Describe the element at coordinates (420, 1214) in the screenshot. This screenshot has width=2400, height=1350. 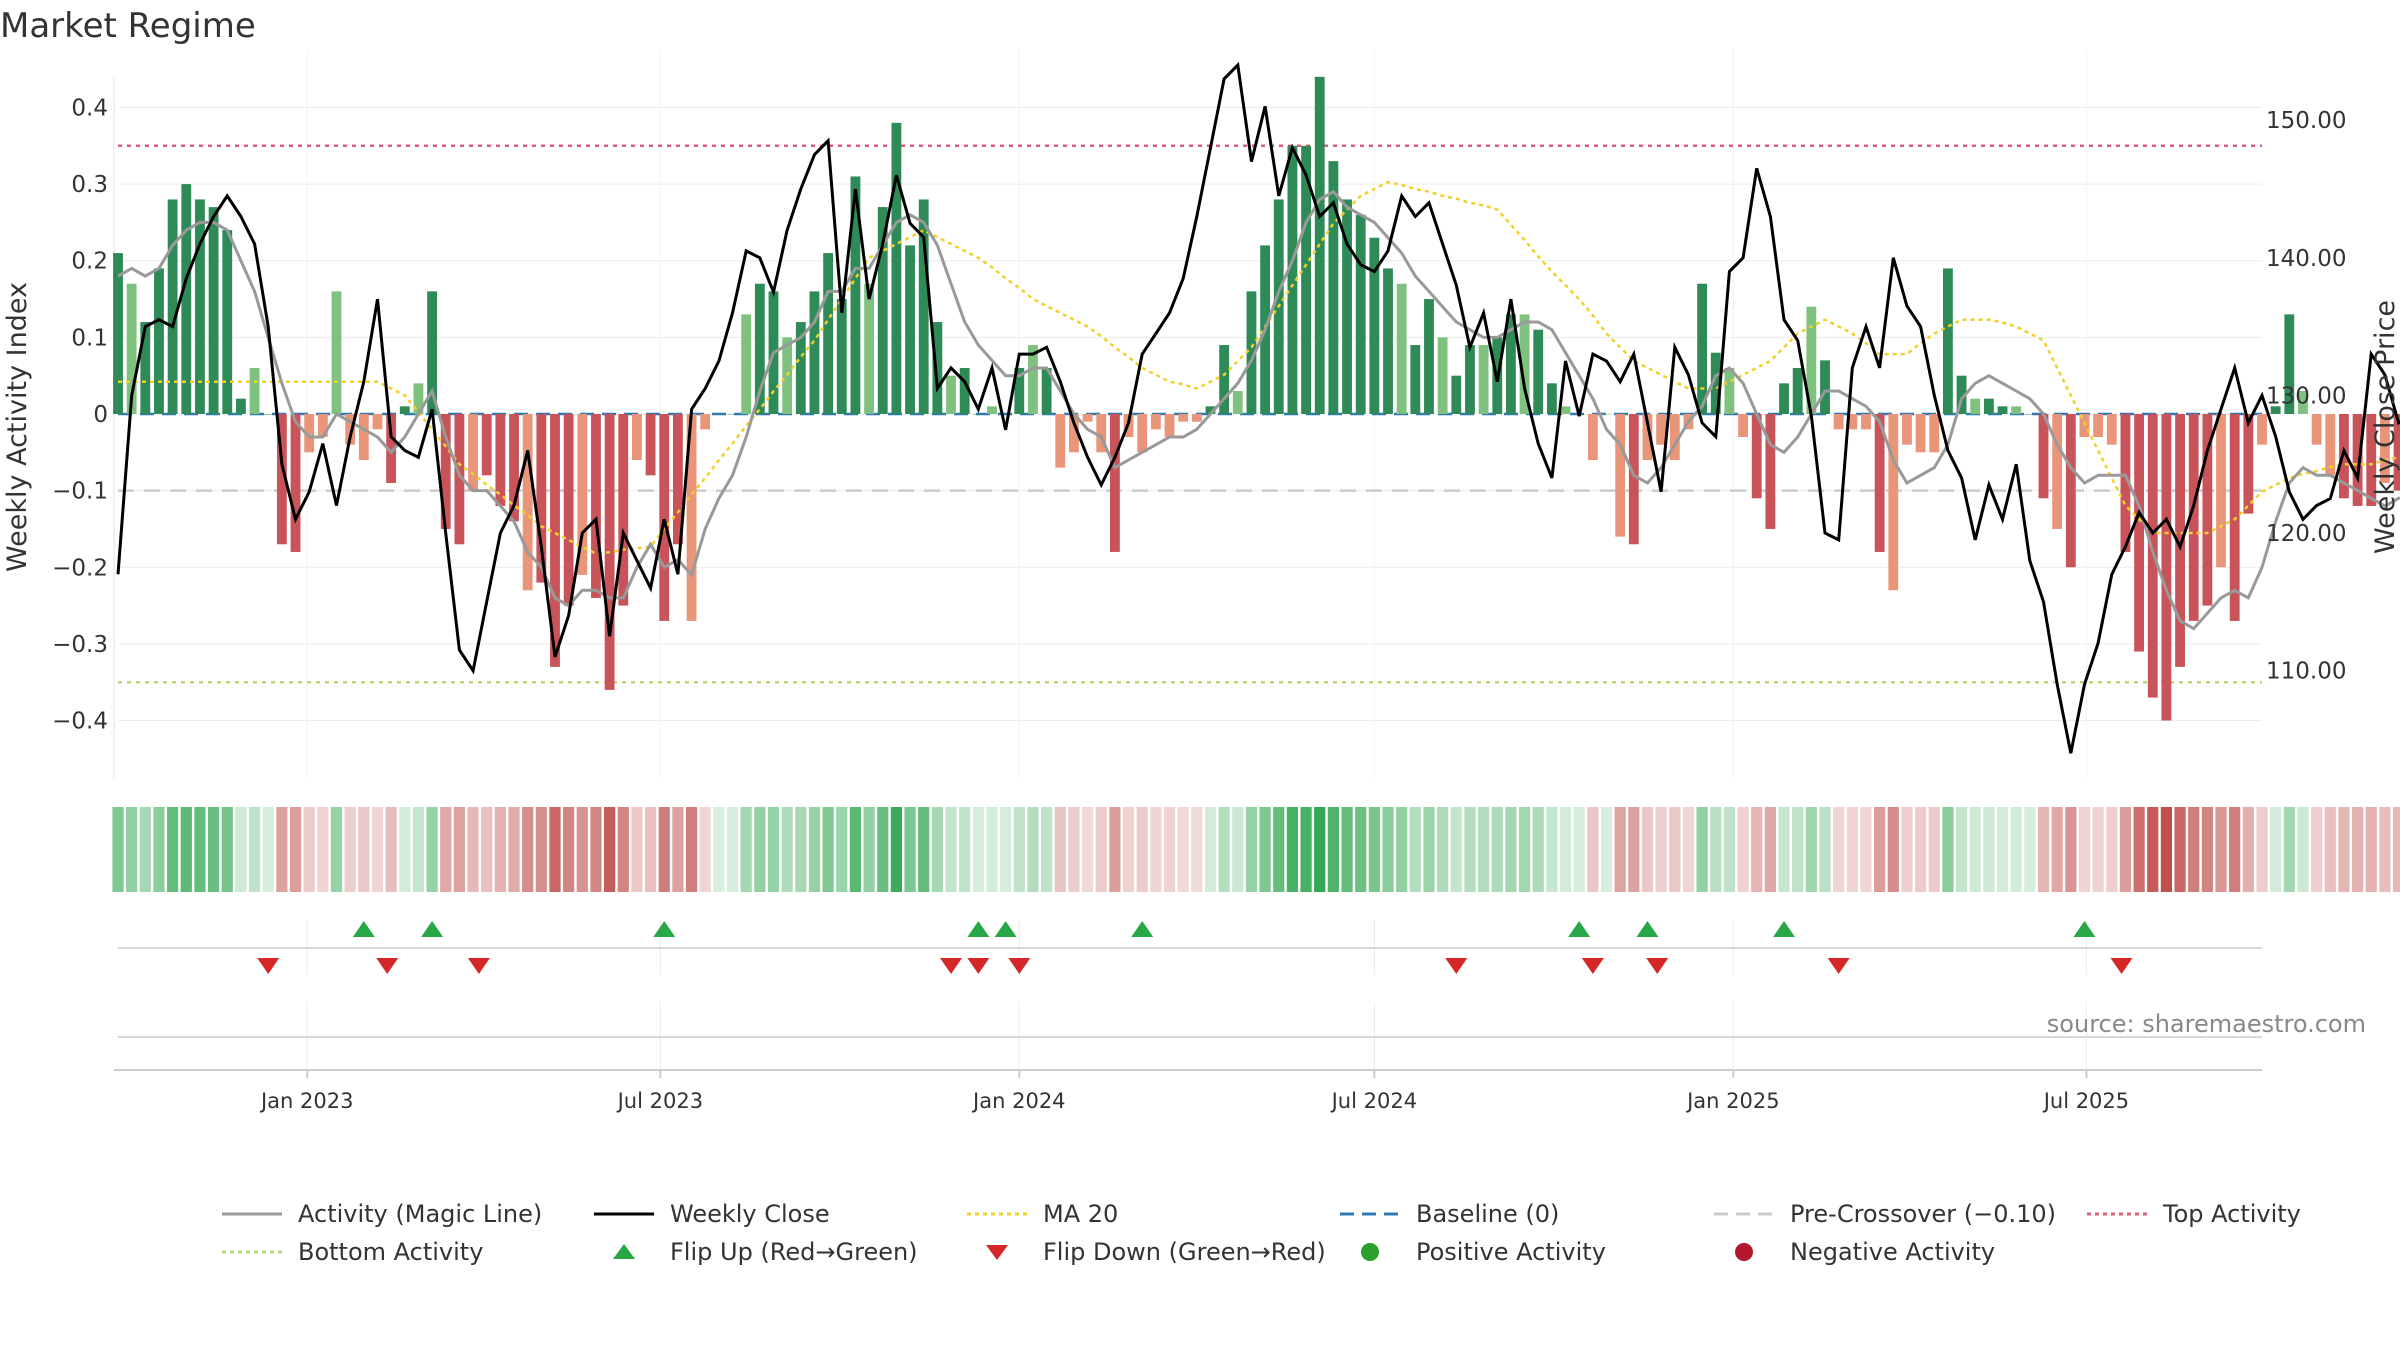
I see `legend-label: Activity (Magic Line)` at that location.